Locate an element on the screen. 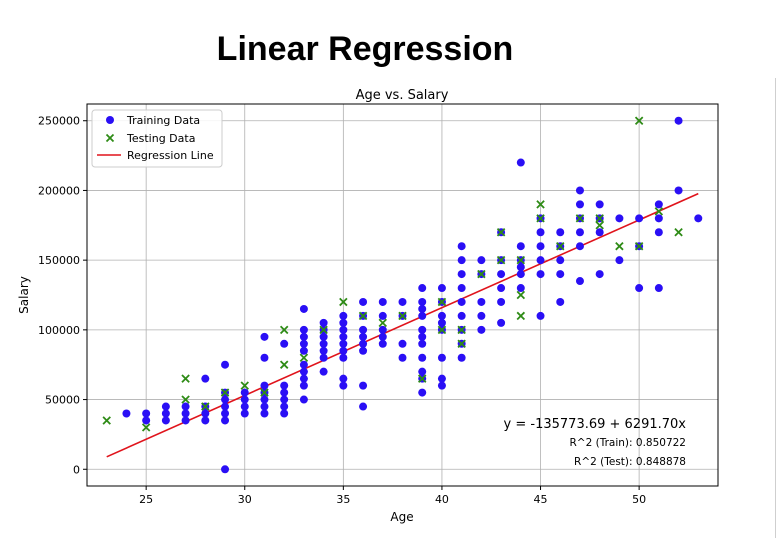 The height and width of the screenshot is (543, 780). chart-title: Age vs. Salary is located at coordinates (402, 95).